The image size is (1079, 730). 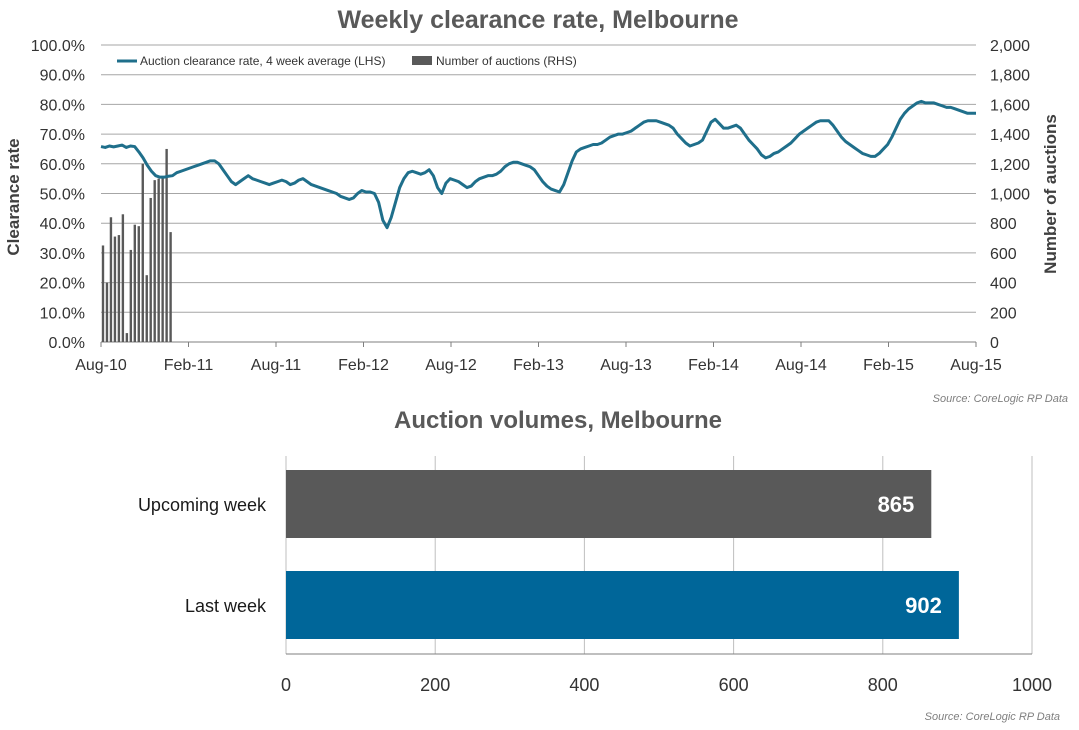 What do you see at coordinates (734, 685) in the screenshot?
I see `x-tick-label: 600` at bounding box center [734, 685].